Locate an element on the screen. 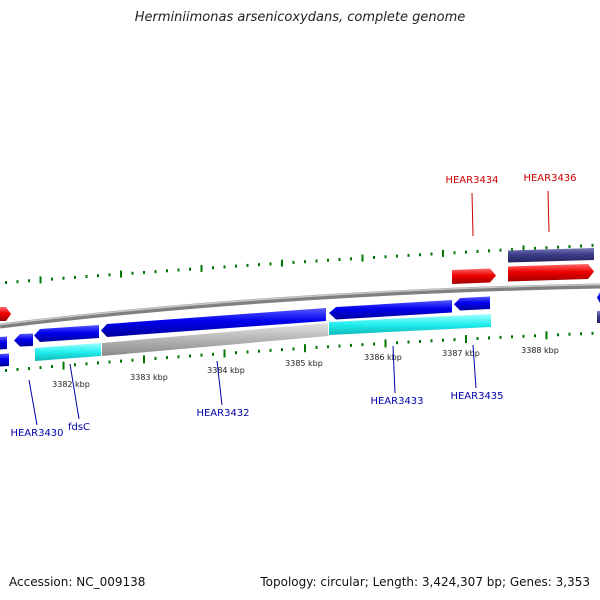 This screenshot has width=600, height=600. feature-cds-hear3432-blue is located at coordinates (213, 322).